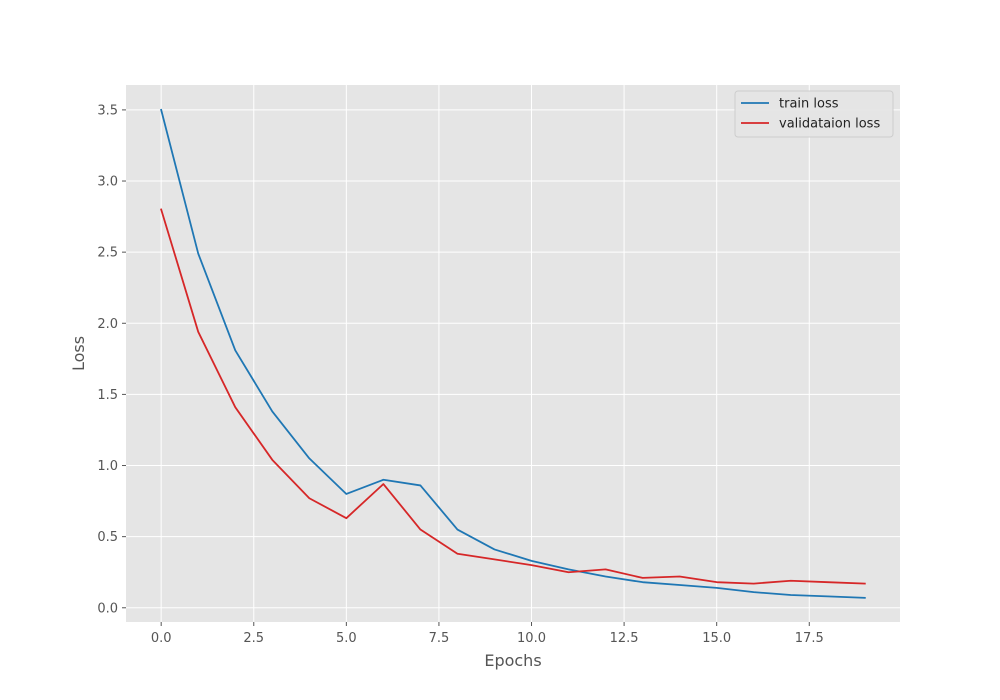 The width and height of the screenshot is (1000, 700). Describe the element at coordinates (107, 608) in the screenshot. I see `y-tick-label: 0.0` at that location.